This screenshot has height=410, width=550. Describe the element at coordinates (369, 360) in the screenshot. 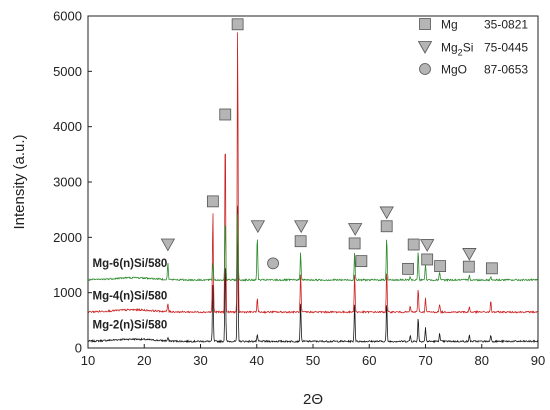

I see `x-tick-label: 60` at that location.